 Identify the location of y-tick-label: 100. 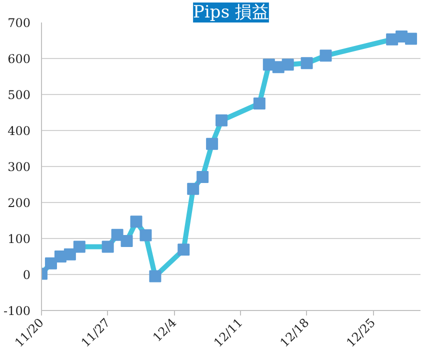
(19, 239).